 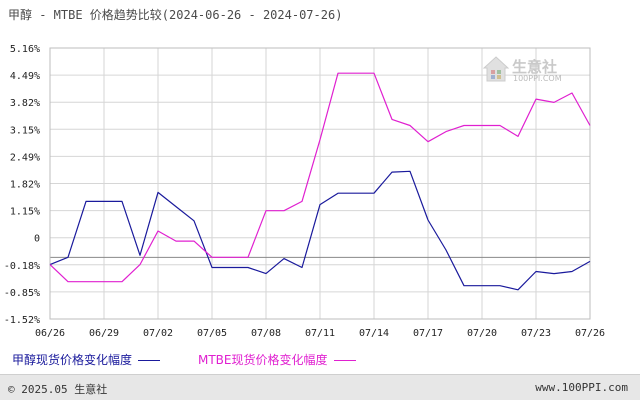 I want to click on y-tick-label: 3.15%, so click(x=25, y=130).